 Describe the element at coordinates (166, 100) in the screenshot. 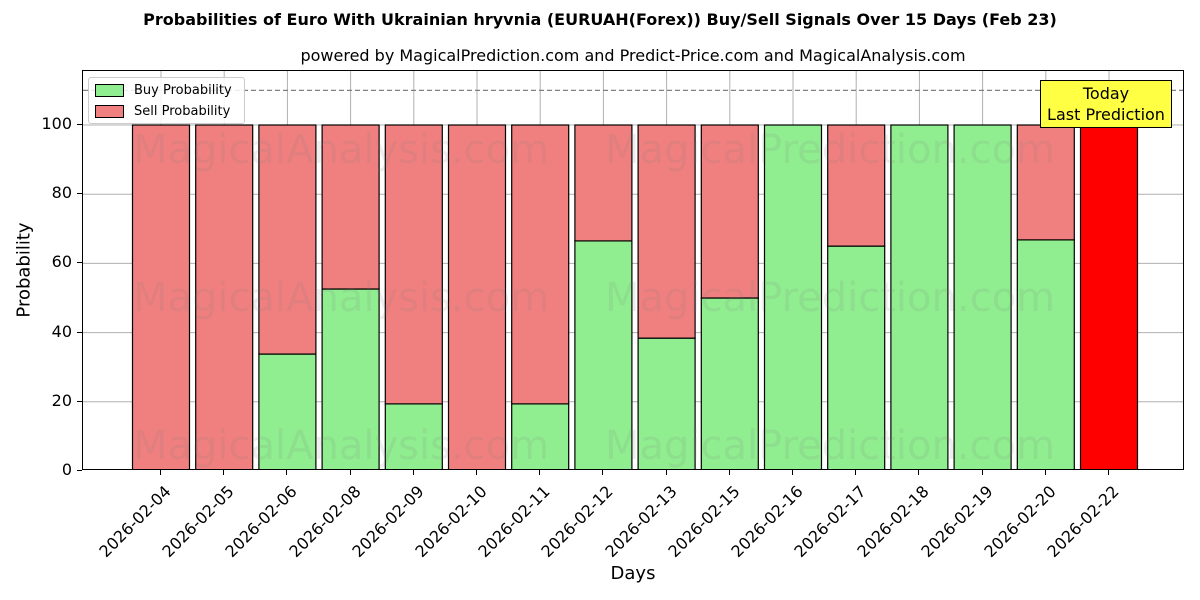

I see `legend: Buy Probability Sell Probability` at that location.